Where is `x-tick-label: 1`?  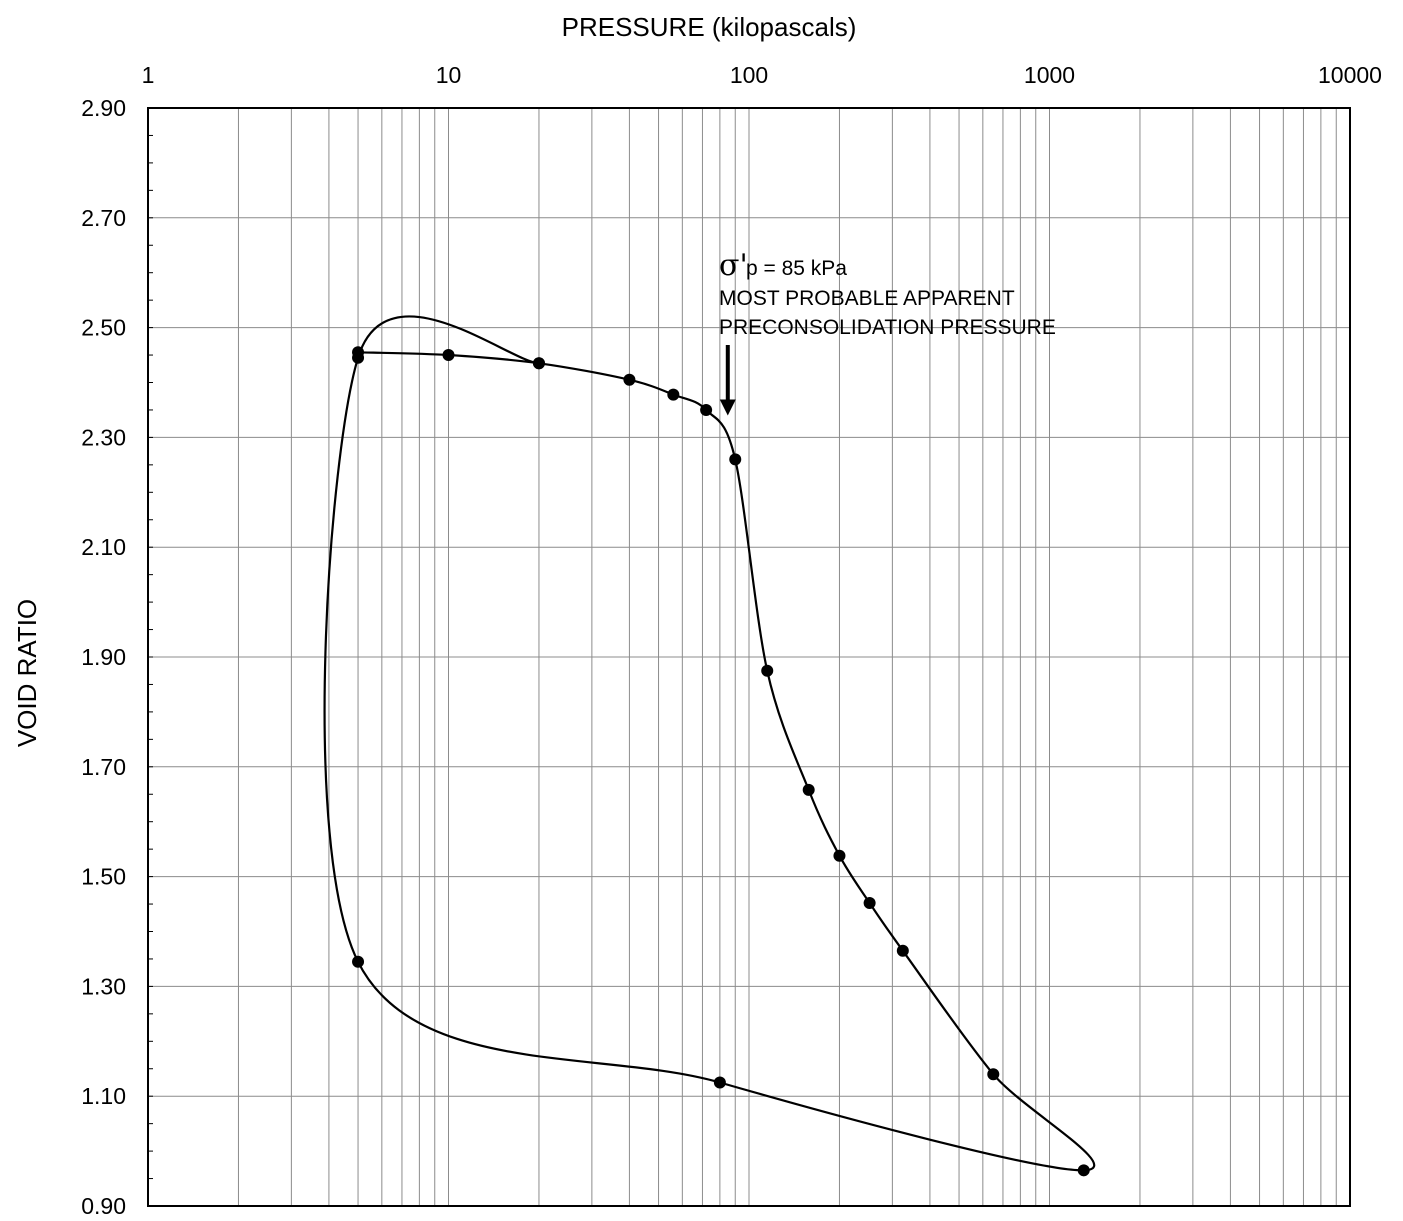
x-tick-label: 1 is located at coordinates (148, 75).